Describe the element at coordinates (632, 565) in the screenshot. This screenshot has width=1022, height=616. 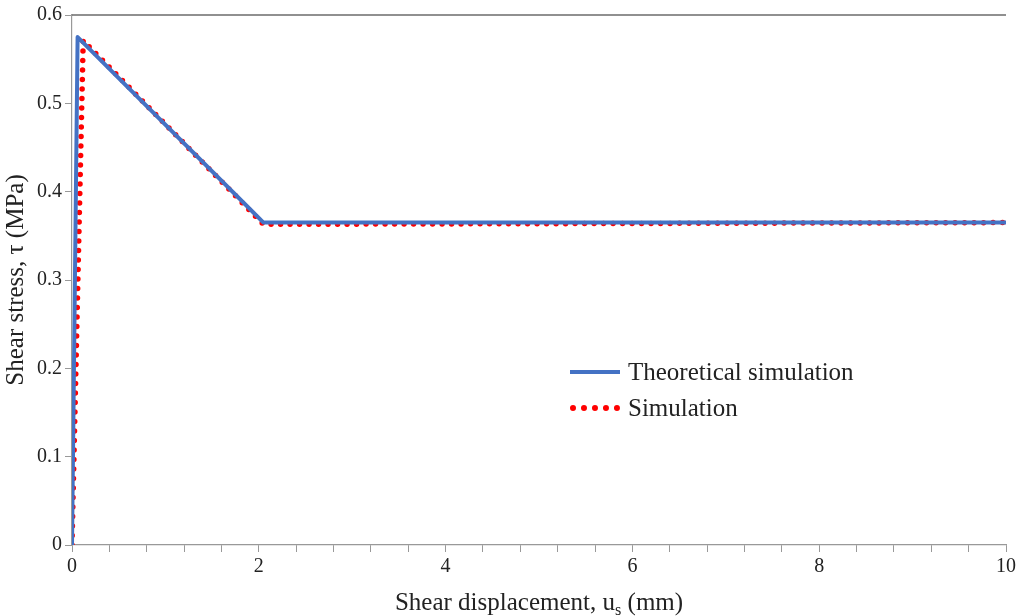
I see `x-tick-label: 6` at that location.